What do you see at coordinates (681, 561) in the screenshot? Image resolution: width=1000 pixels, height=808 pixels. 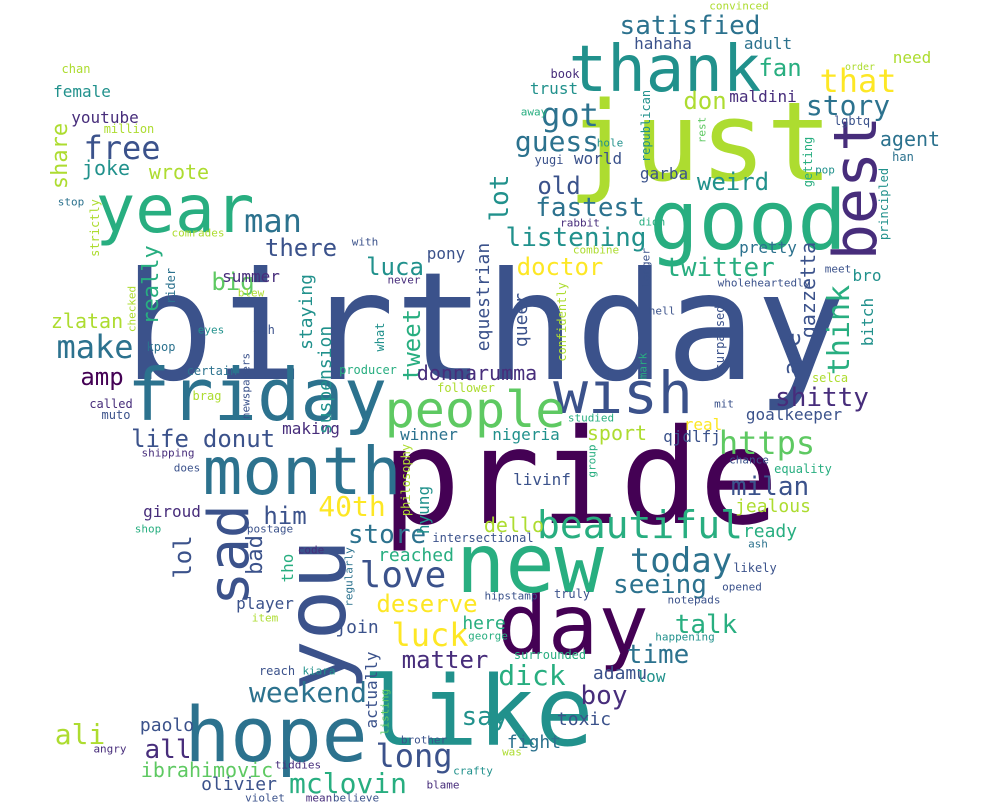 I see `cloud-word: today` at bounding box center [681, 561].